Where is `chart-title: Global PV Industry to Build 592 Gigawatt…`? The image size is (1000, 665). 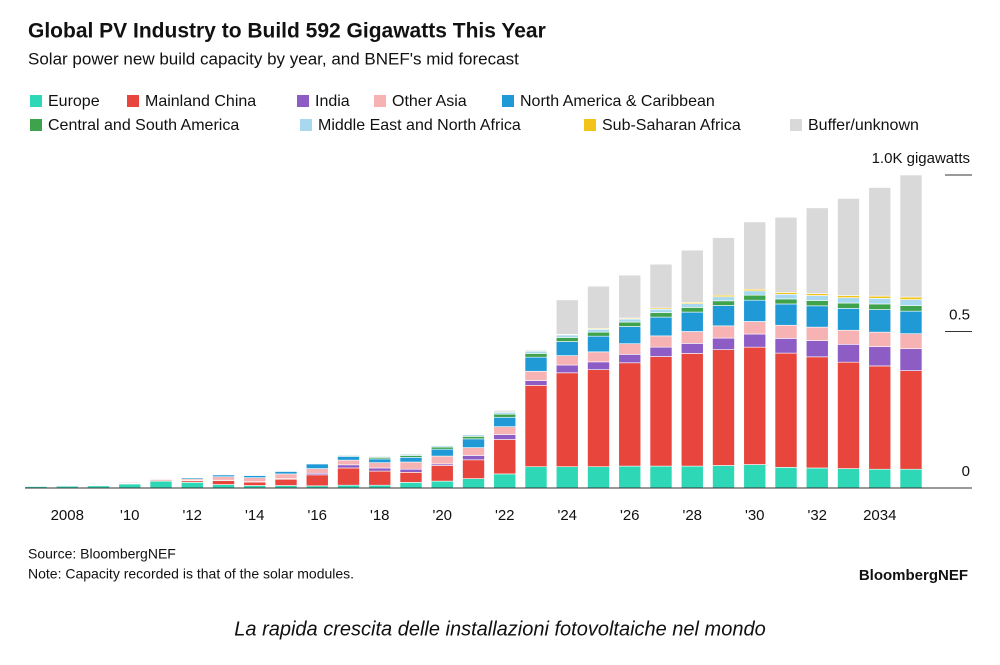 chart-title: Global PV Industry to Build 592 Gigawatt… is located at coordinates (287, 31).